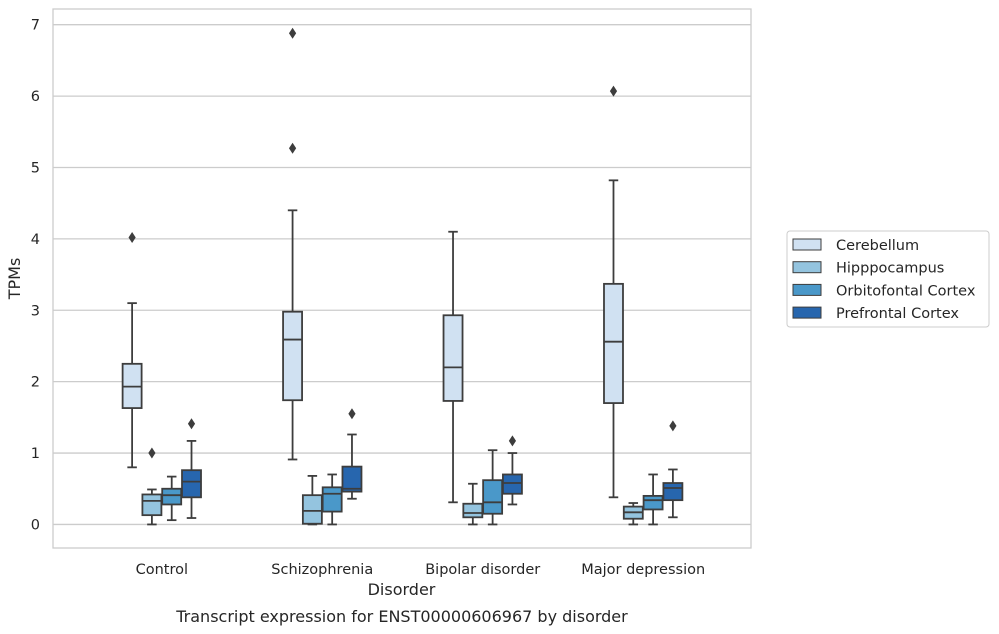  What do you see at coordinates (482, 570) in the screenshot?
I see `x-tick-label: Bipolar disorder` at bounding box center [482, 570].